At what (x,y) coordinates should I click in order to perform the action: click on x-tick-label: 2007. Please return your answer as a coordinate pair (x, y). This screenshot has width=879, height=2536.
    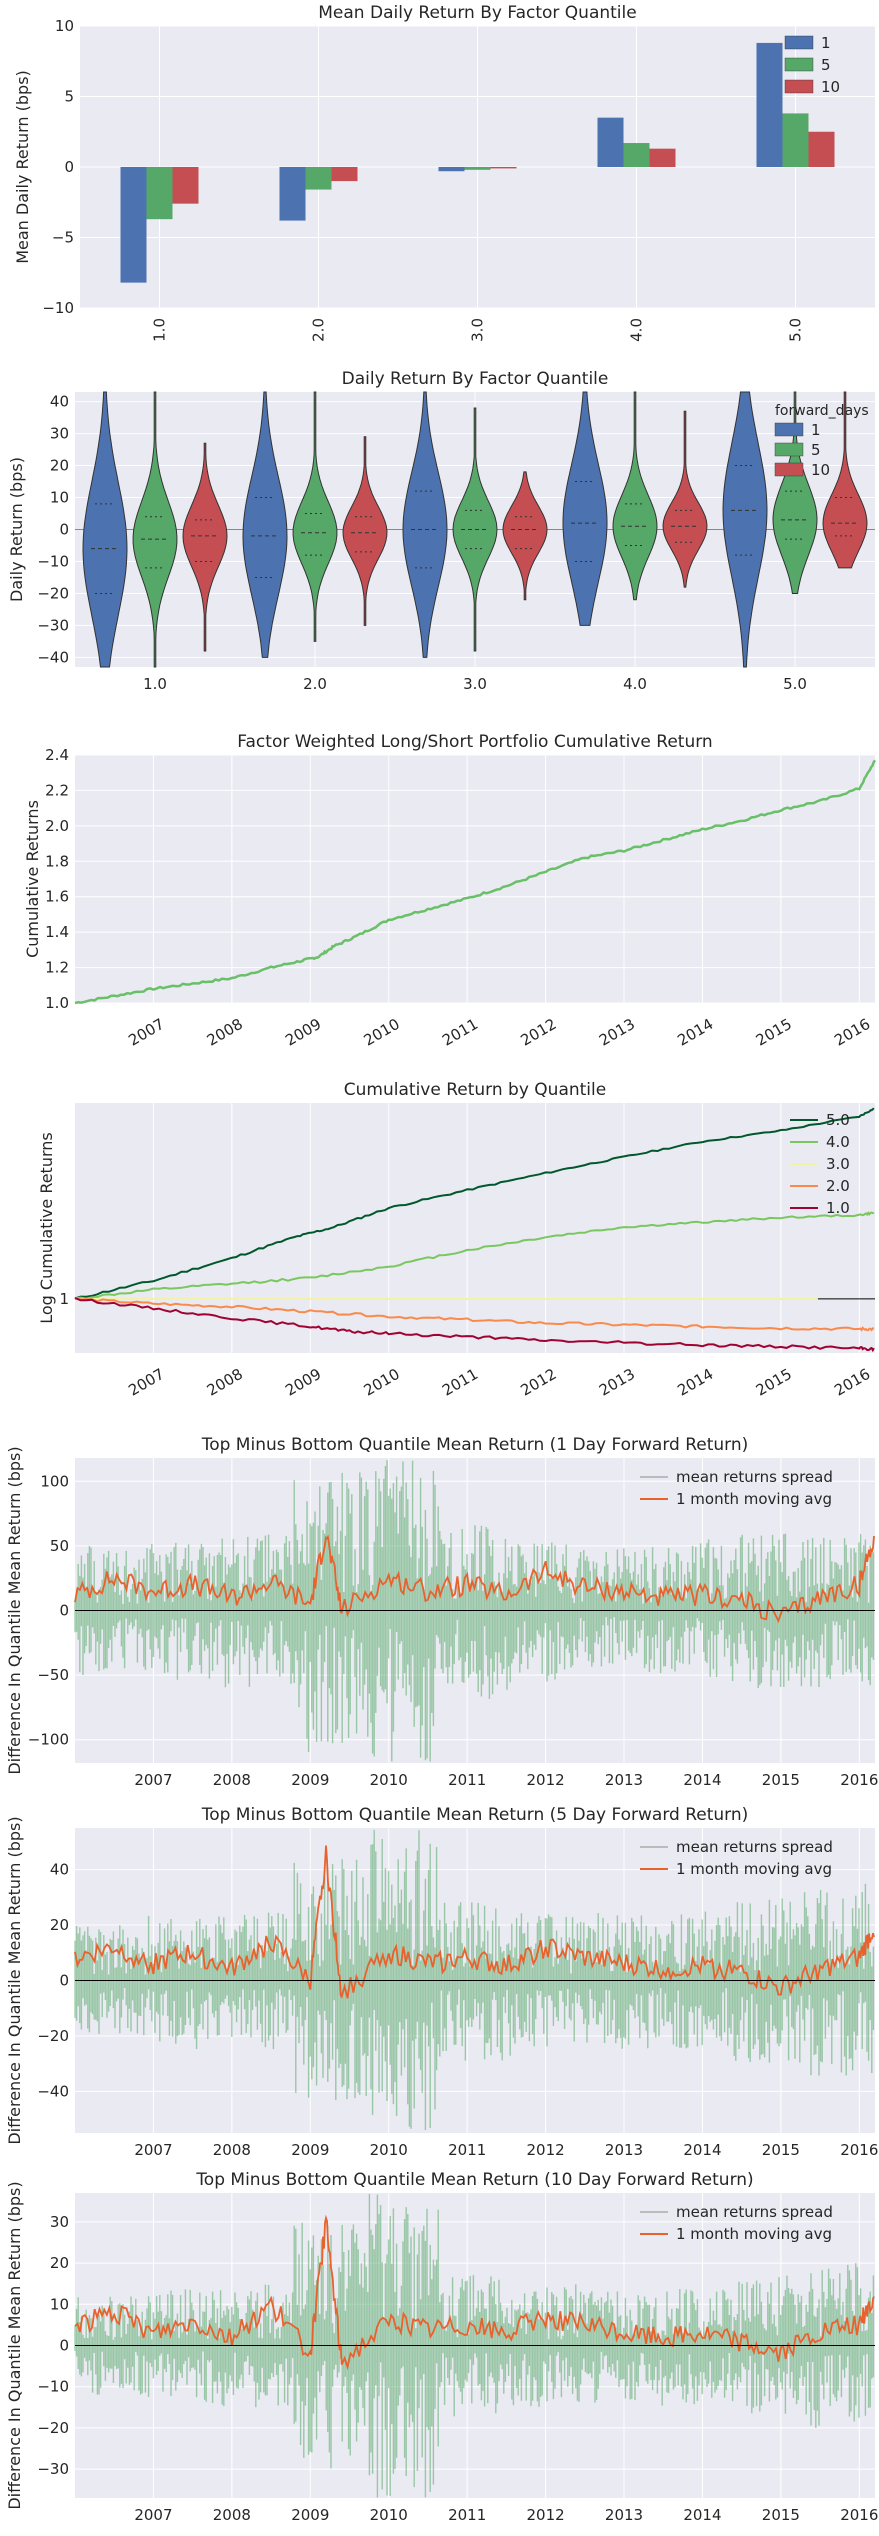
    Looking at the image, I should click on (146, 1032).